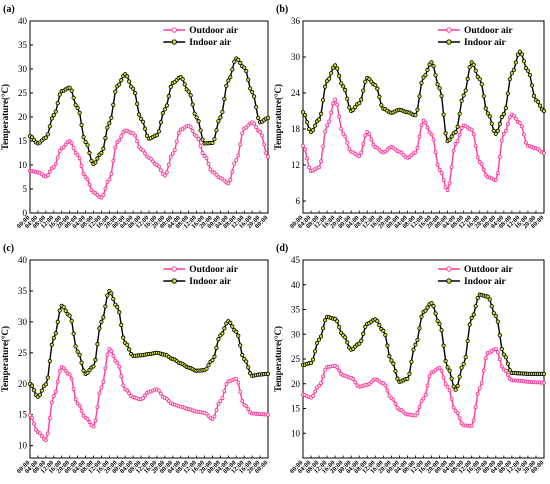  What do you see at coordinates (213, 31) in the screenshot?
I see `legend-label: Outdoor air` at bounding box center [213, 31].